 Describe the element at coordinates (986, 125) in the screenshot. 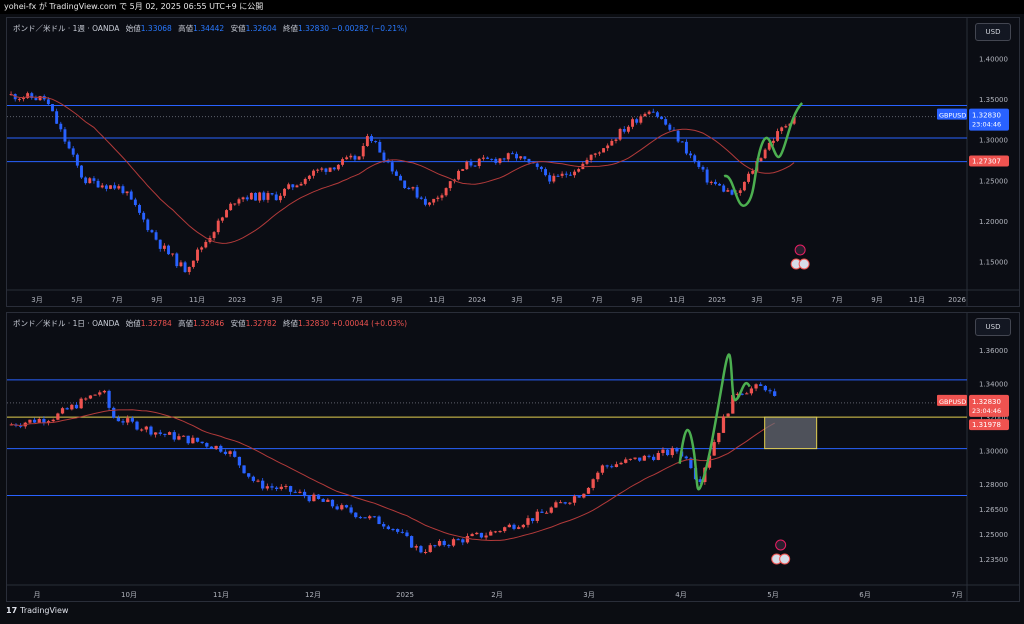

I see `bar-countdown-value: 23:04:46` at that location.